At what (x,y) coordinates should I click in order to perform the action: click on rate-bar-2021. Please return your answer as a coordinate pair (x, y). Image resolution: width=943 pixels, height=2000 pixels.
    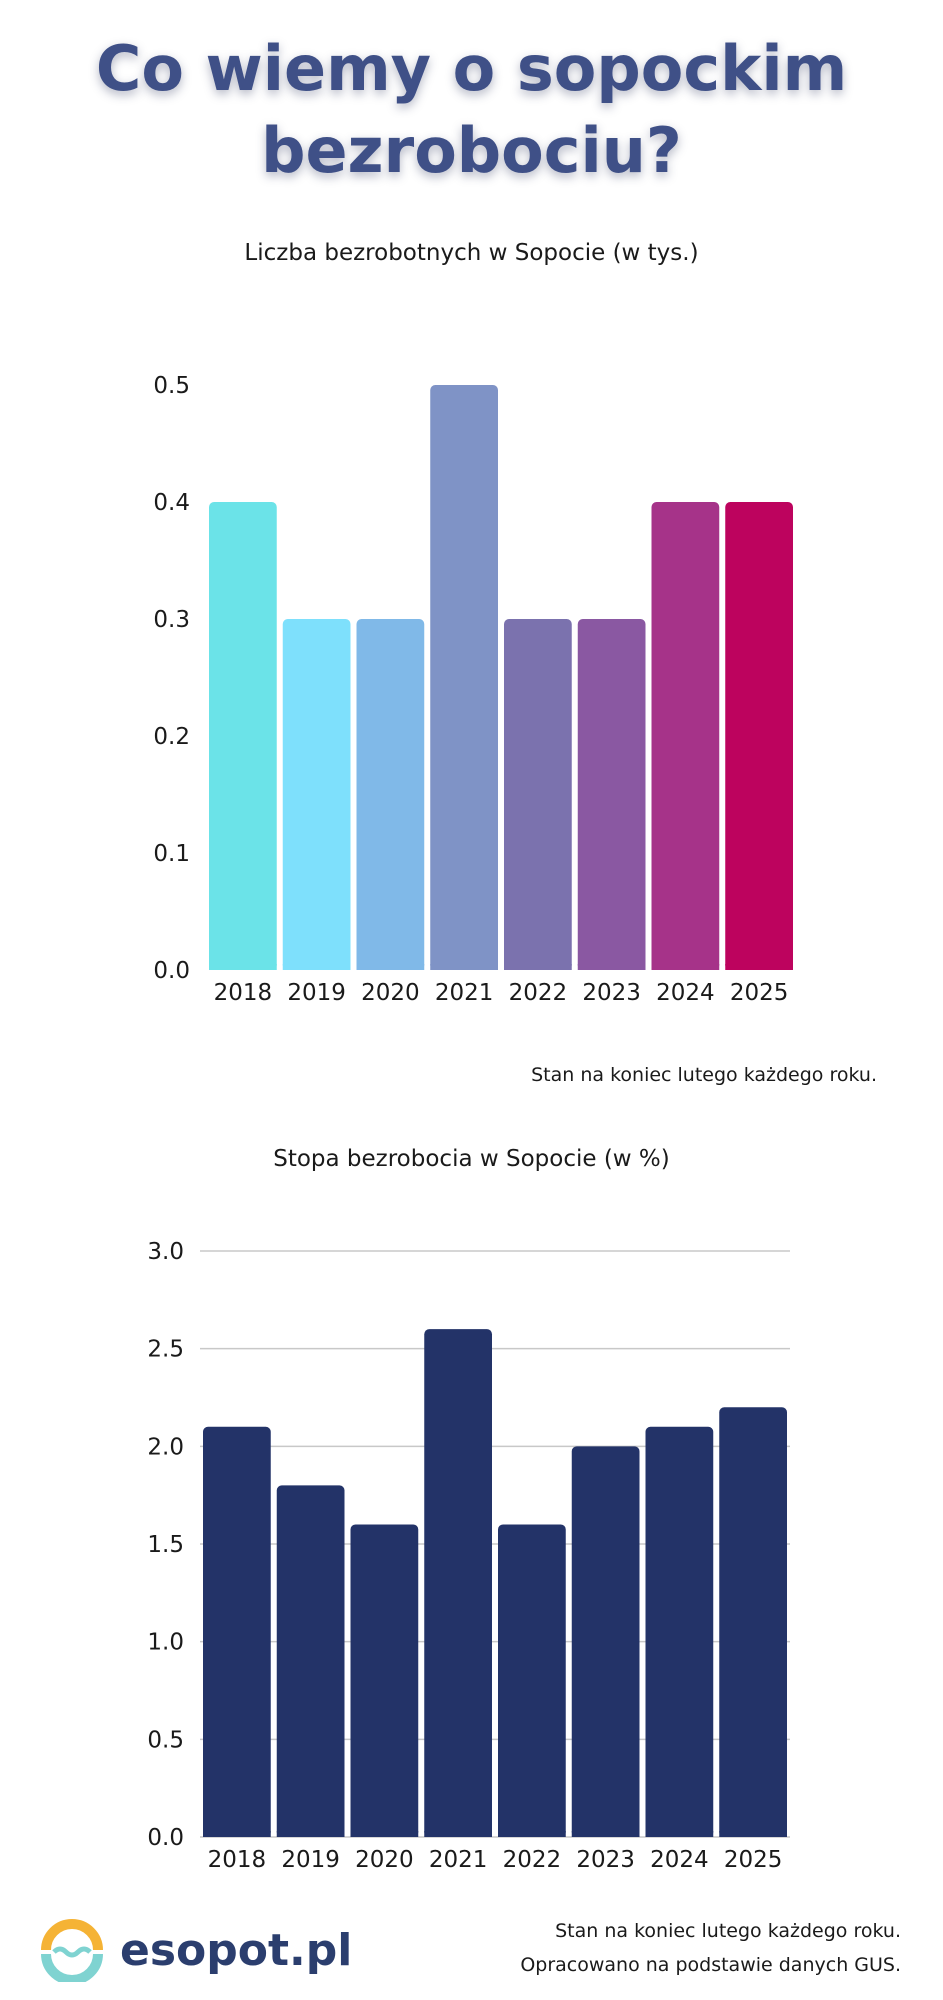
    Looking at the image, I should click on (458, 1583).